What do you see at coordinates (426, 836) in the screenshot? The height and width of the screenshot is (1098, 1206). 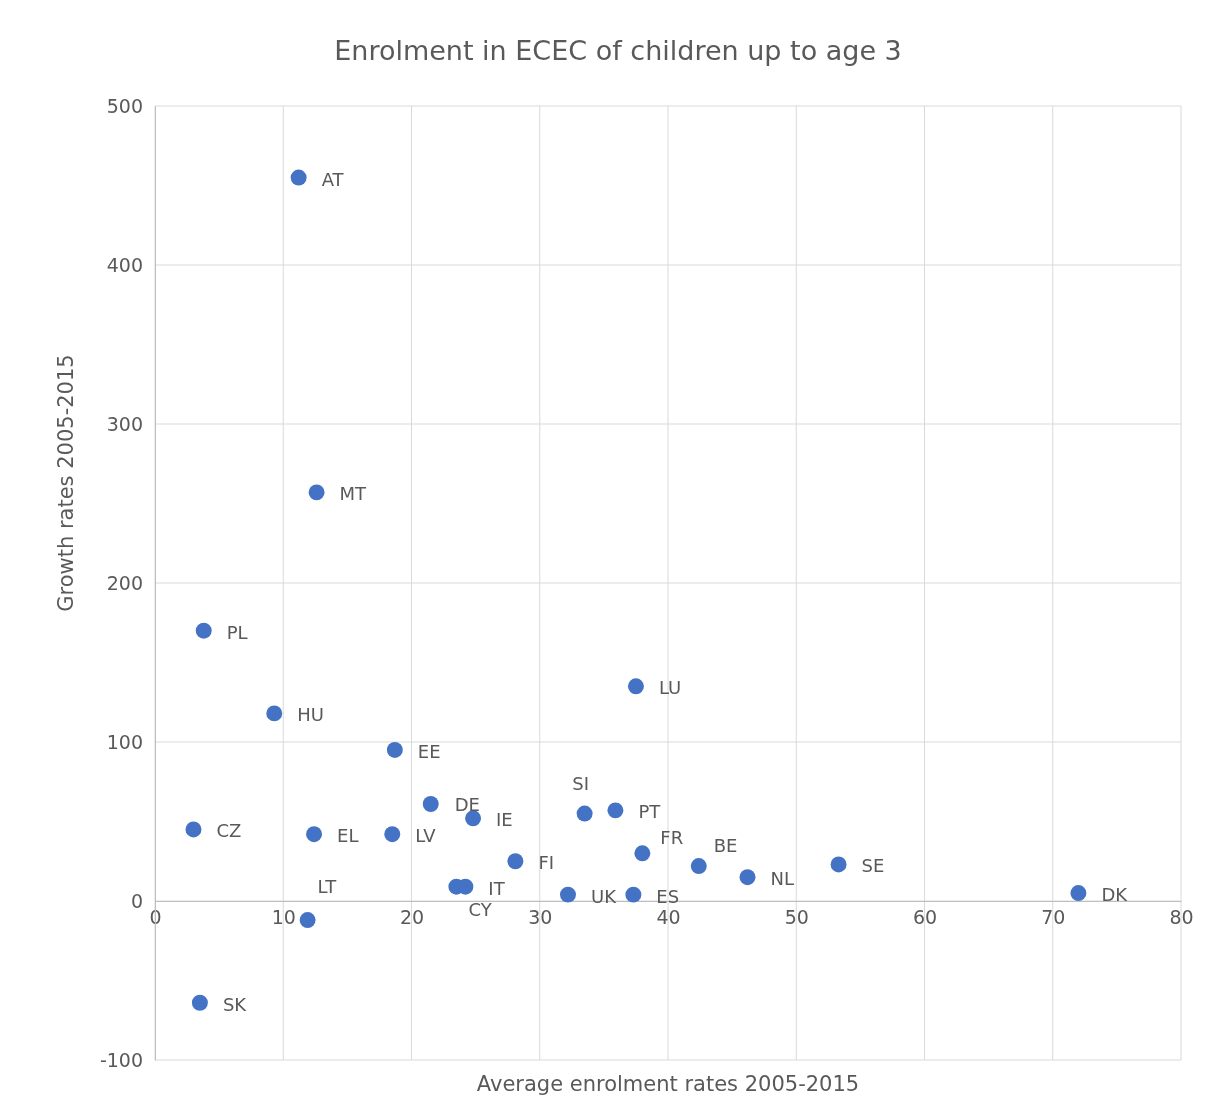 I see `annotation: LV` at bounding box center [426, 836].